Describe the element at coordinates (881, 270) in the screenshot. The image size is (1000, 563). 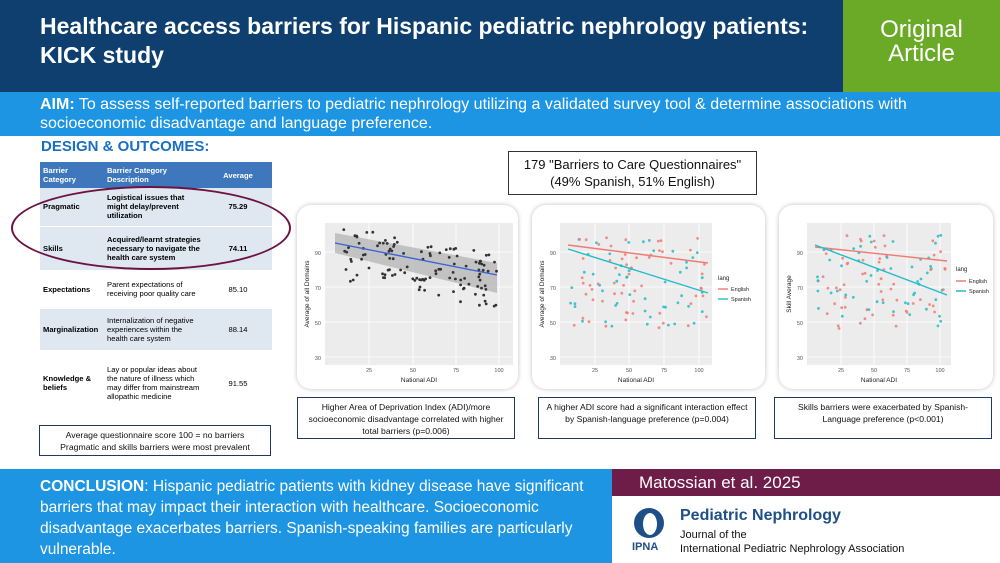
I see `spanish-trend-line` at that location.